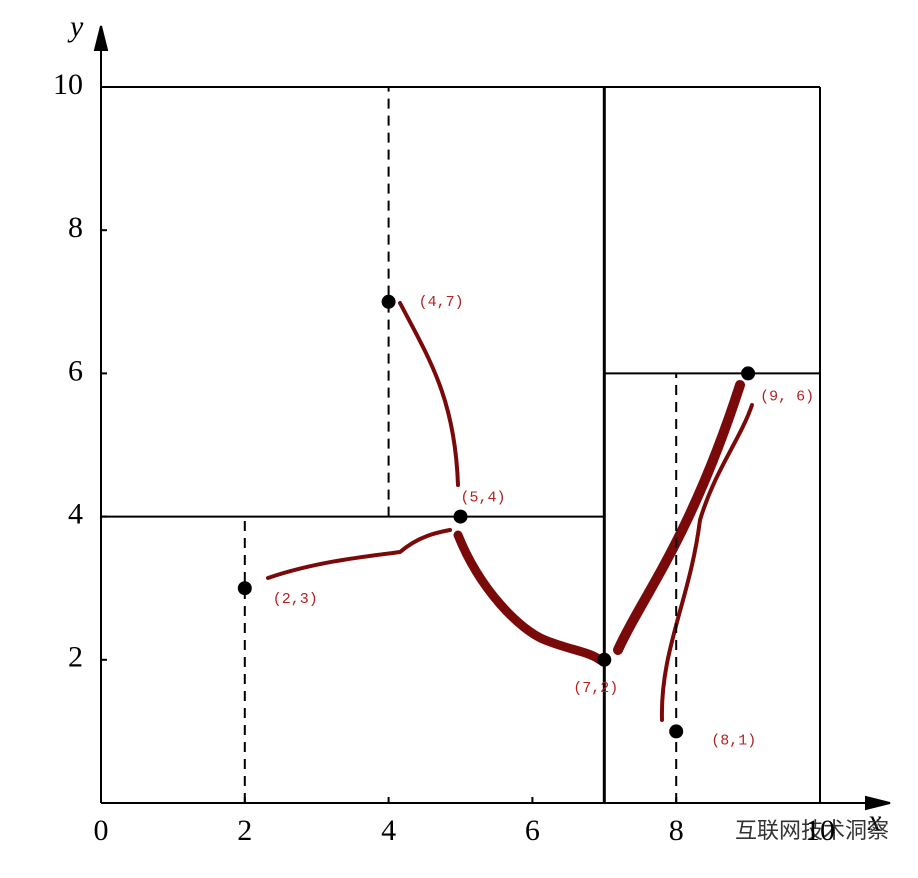  Describe the element at coordinates (874, 820) in the screenshot. I see `x-axis-label: x` at that location.